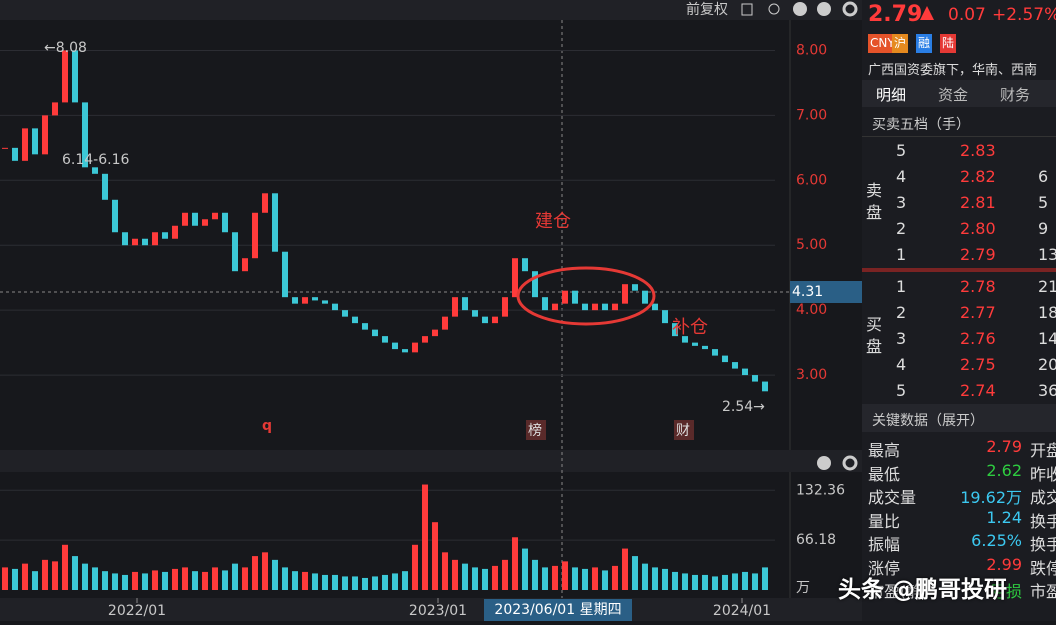  Describe the element at coordinates (824, 463) in the screenshot. I see `close-icon` at that location.